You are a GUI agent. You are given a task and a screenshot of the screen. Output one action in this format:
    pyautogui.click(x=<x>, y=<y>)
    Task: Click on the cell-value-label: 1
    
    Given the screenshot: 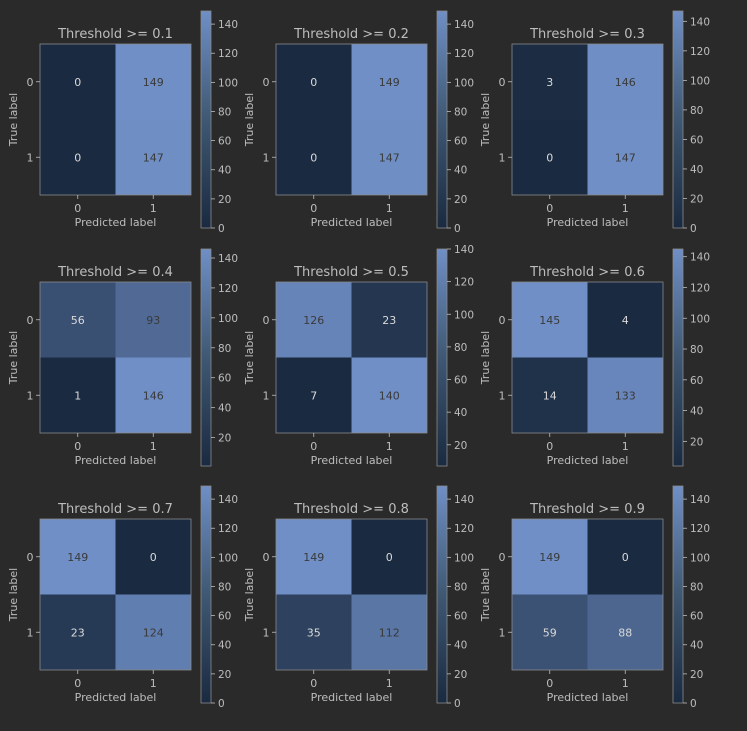 What is the action you would take?
    pyautogui.click(x=77, y=395)
    